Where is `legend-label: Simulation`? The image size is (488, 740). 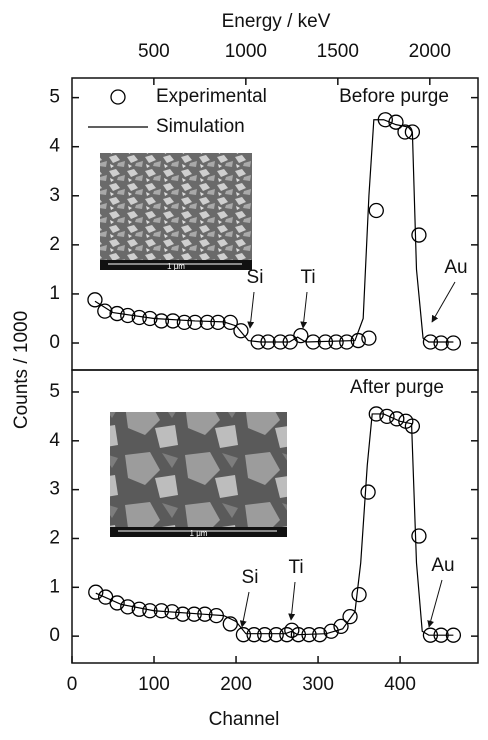
legend-label: Simulation is located at coordinates (200, 126).